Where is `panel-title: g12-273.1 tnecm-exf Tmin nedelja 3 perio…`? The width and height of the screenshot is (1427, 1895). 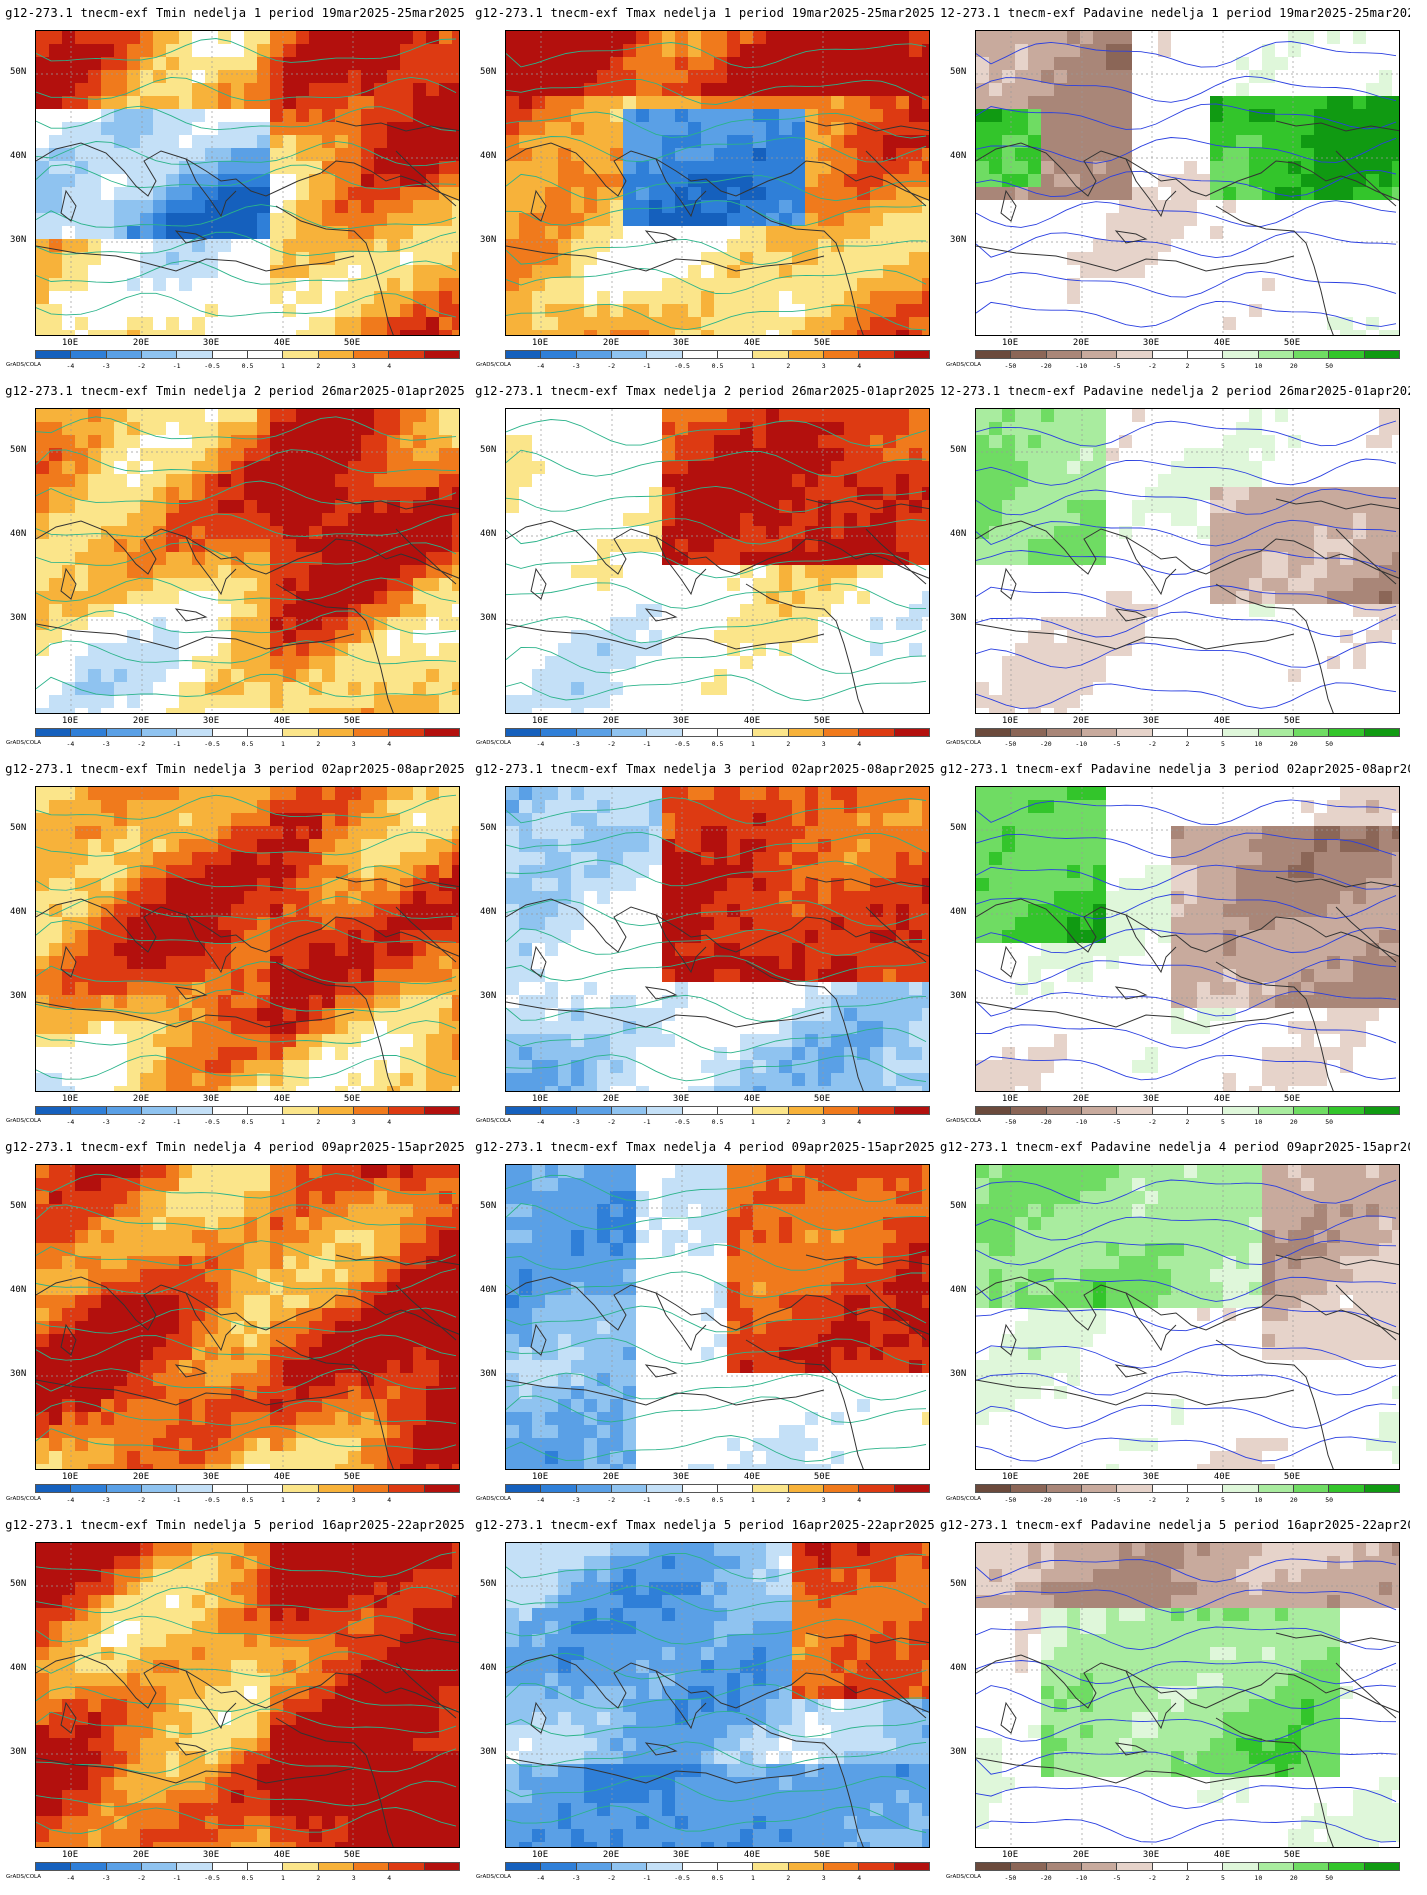
panel-title: g12-273.1 tnecm-exf Tmin nedelja 3 perio… is located at coordinates (235, 769).